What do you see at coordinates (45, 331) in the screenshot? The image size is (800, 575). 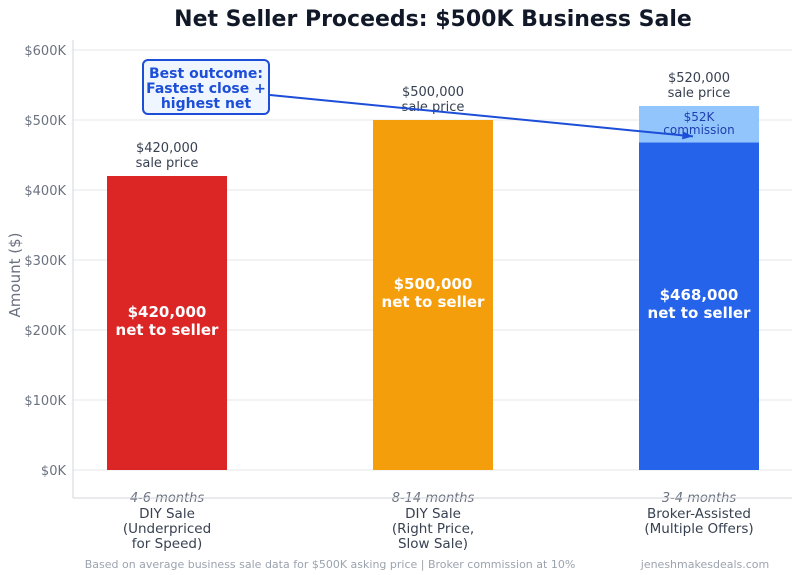 I see `y-tick-label: $200K` at bounding box center [45, 331].